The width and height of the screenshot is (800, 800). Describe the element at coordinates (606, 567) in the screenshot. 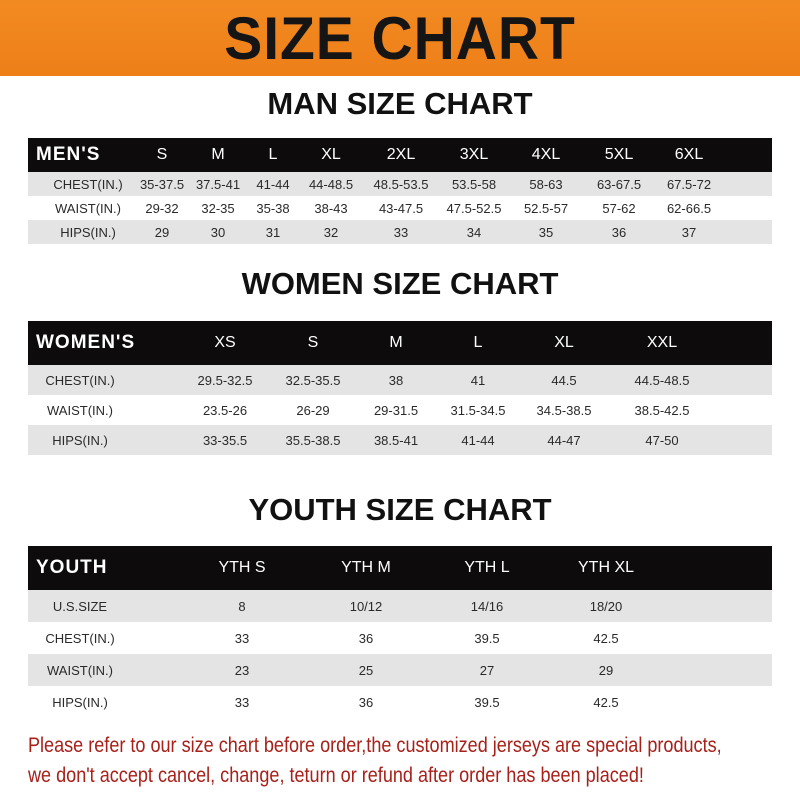

I see `size-header: YTH XL` at that location.